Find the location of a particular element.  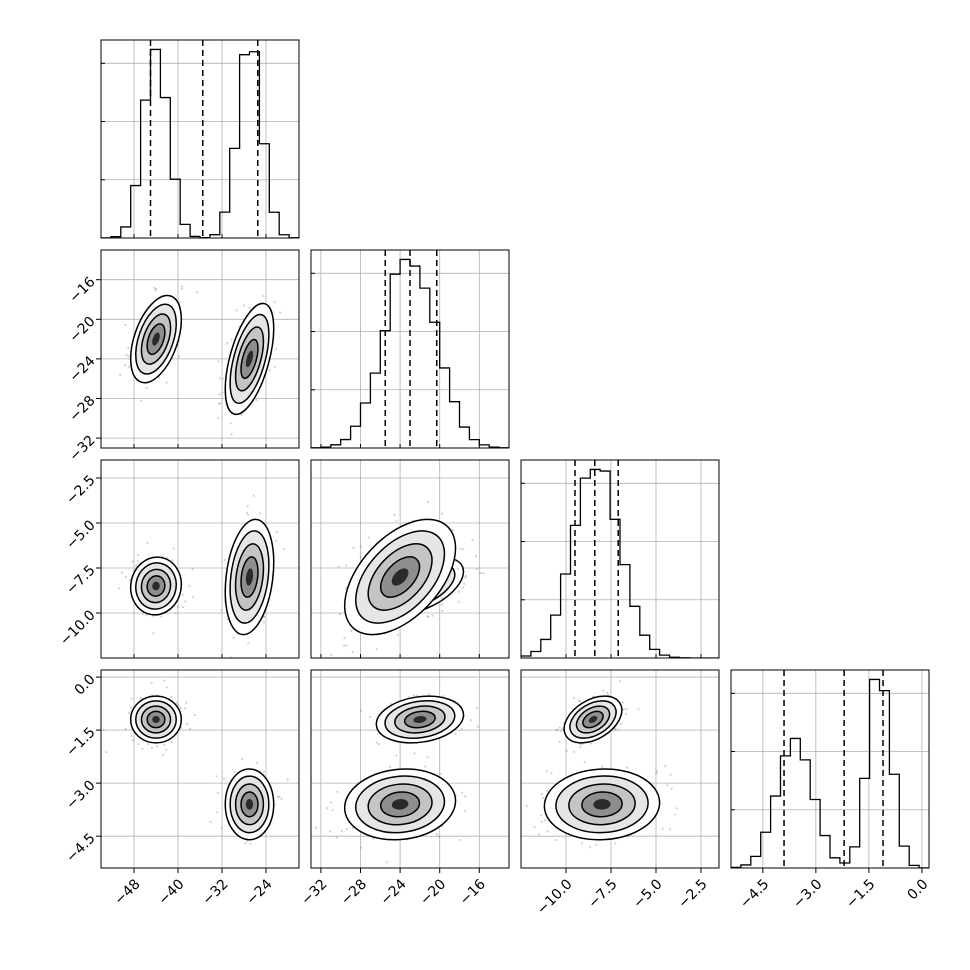

y-tick-label: −32 is located at coordinates (82, 448).